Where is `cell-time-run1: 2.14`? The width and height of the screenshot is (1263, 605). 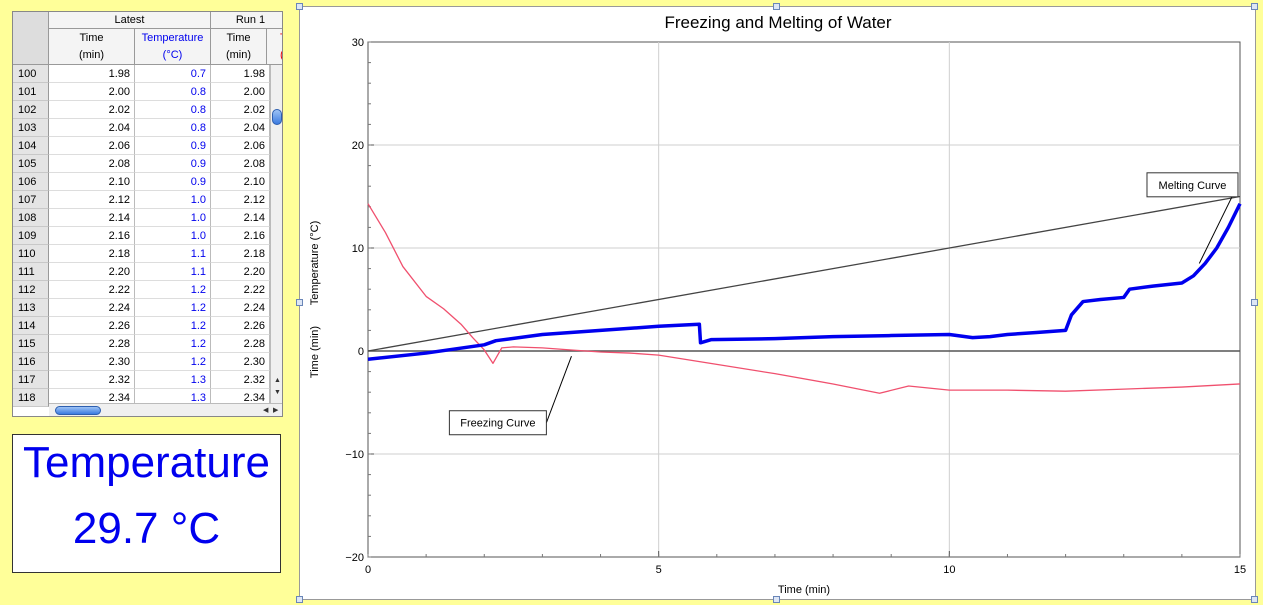
cell-time-run1: 2.14 is located at coordinates (240, 218).